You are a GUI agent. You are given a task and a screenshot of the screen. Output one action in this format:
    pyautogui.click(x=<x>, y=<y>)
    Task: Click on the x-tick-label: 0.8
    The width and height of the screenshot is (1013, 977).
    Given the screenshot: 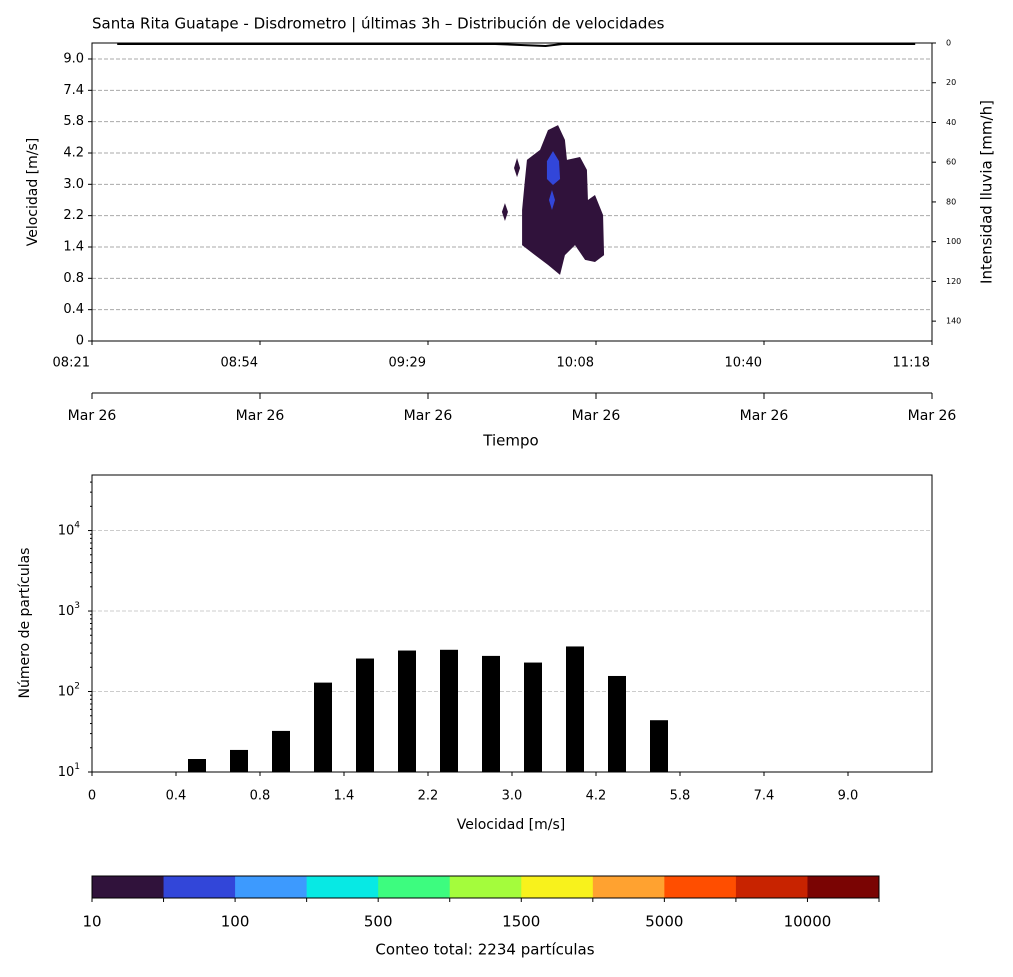 What is the action you would take?
    pyautogui.click(x=260, y=796)
    